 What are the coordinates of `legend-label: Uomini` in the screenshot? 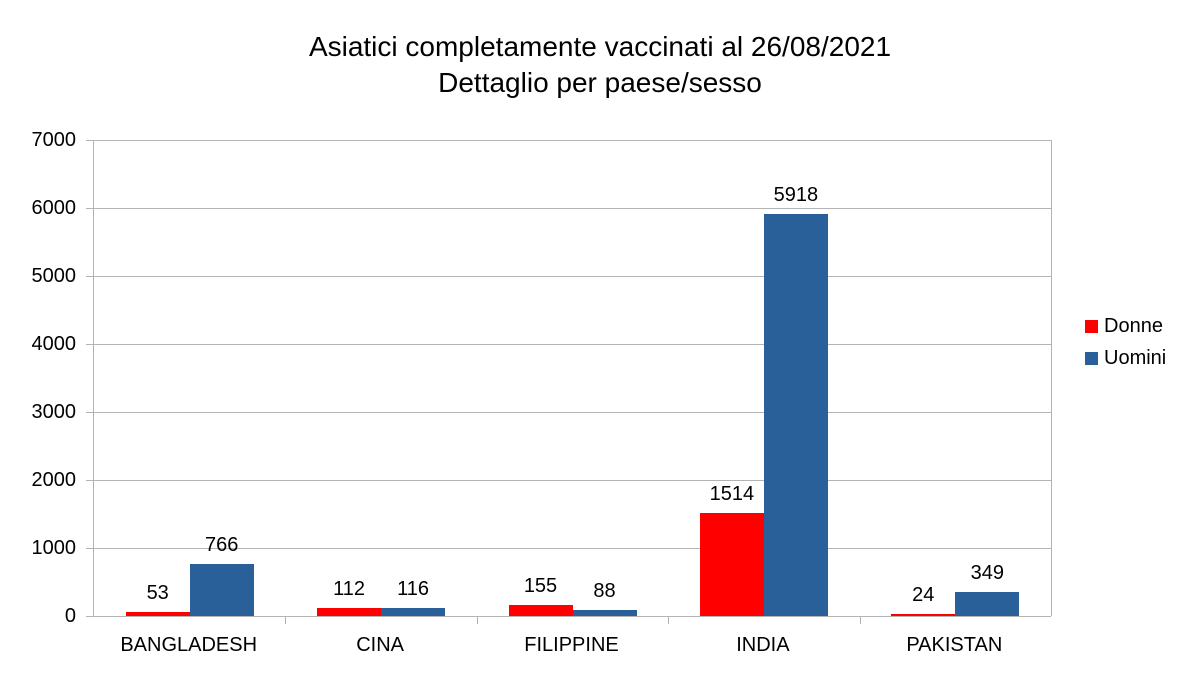 It's located at (1135, 357).